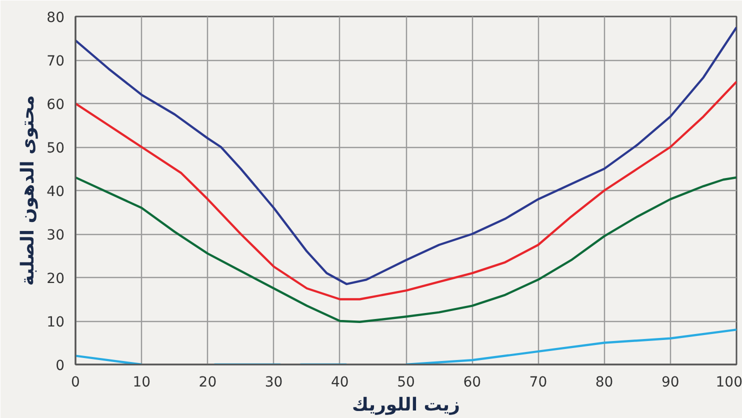  What do you see at coordinates (207, 382) in the screenshot?
I see `x-tick-label: 20` at bounding box center [207, 382].